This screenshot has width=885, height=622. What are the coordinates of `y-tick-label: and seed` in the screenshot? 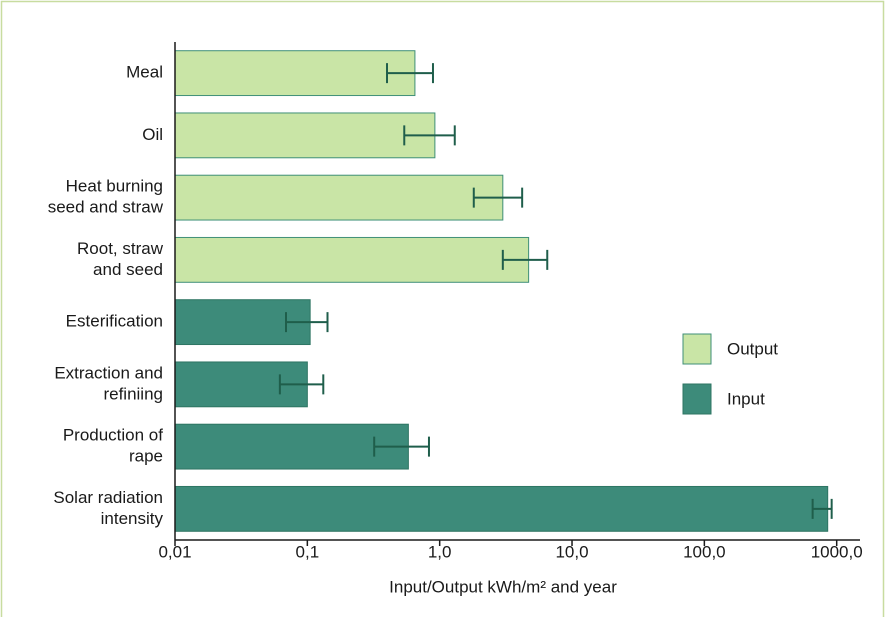 It's located at (128, 269).